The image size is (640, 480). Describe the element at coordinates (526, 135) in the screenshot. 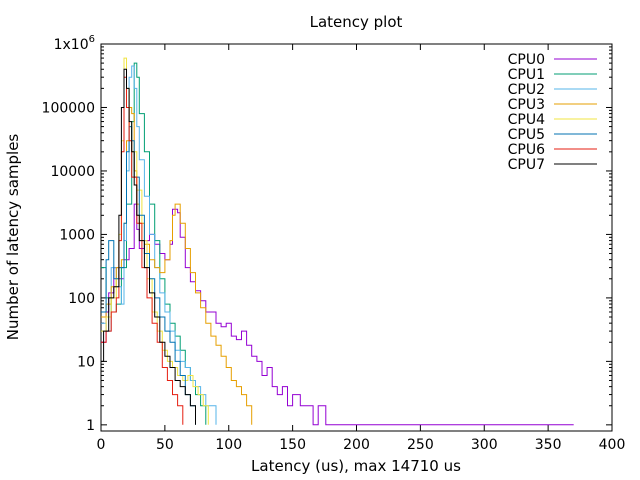

I see `legend-label-cpu5: CPU5` at that location.